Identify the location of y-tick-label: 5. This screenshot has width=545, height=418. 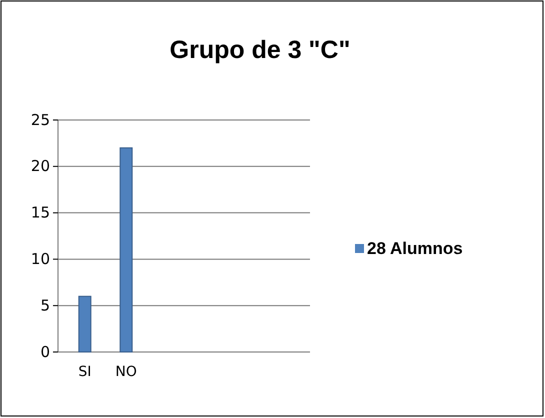
(45, 305).